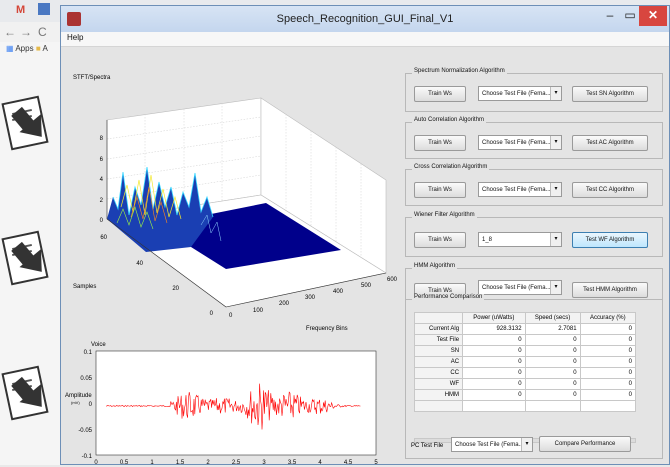  Describe the element at coordinates (610, 190) in the screenshot. I see `cc-test-button: Test CC Algorithm` at that location.